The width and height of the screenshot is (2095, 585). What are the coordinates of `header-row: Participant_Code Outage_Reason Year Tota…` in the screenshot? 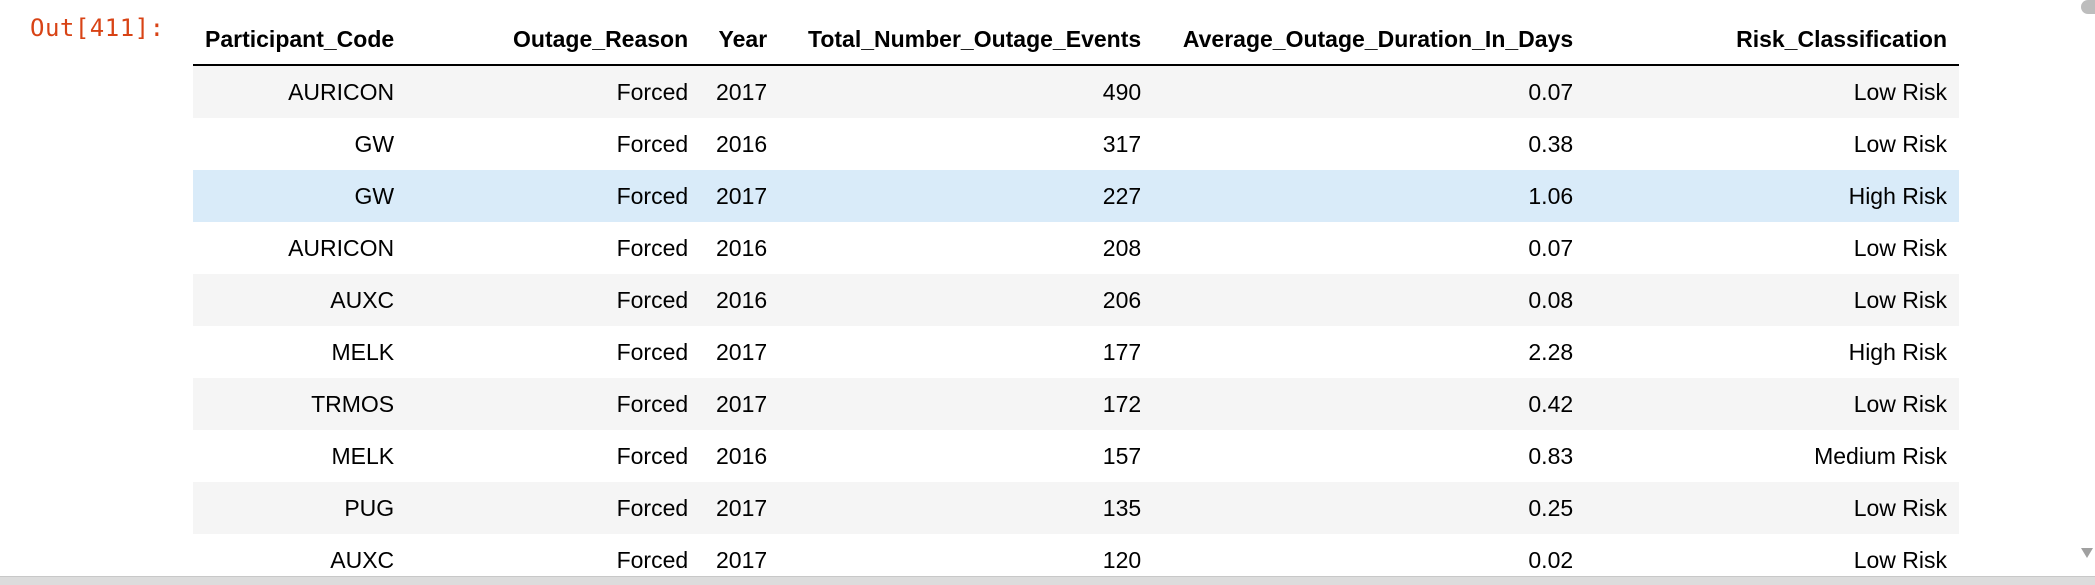 It's located at (1076, 40).